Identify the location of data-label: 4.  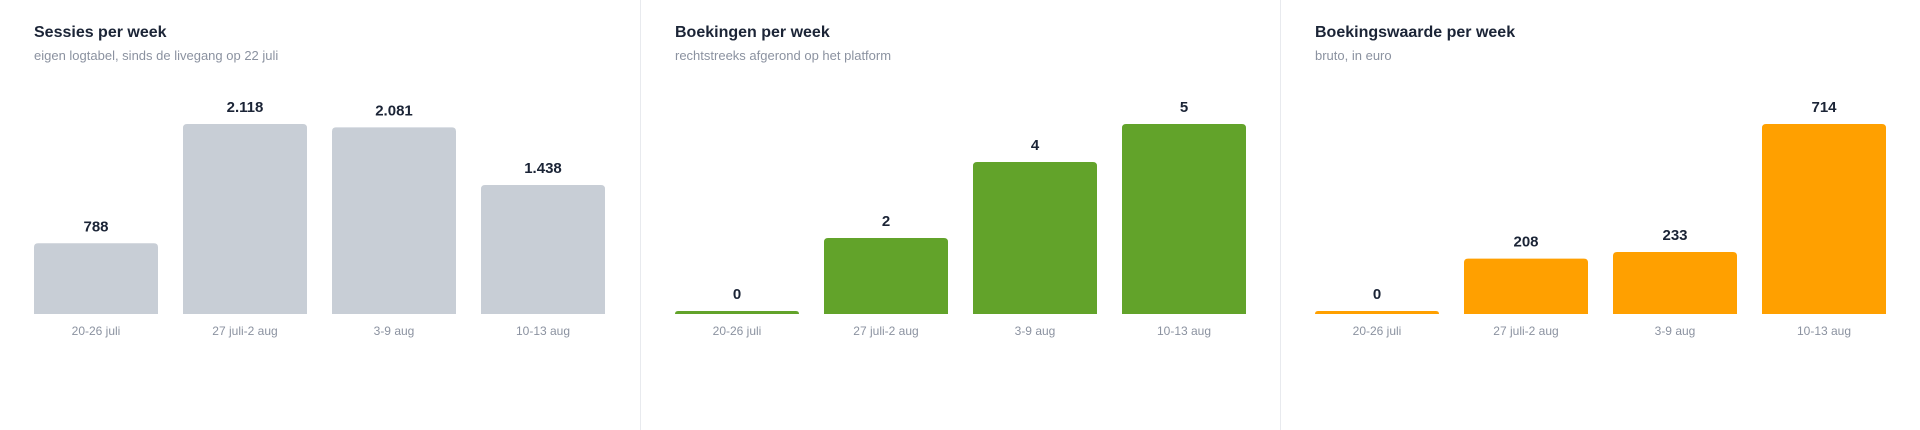
(1035, 145).